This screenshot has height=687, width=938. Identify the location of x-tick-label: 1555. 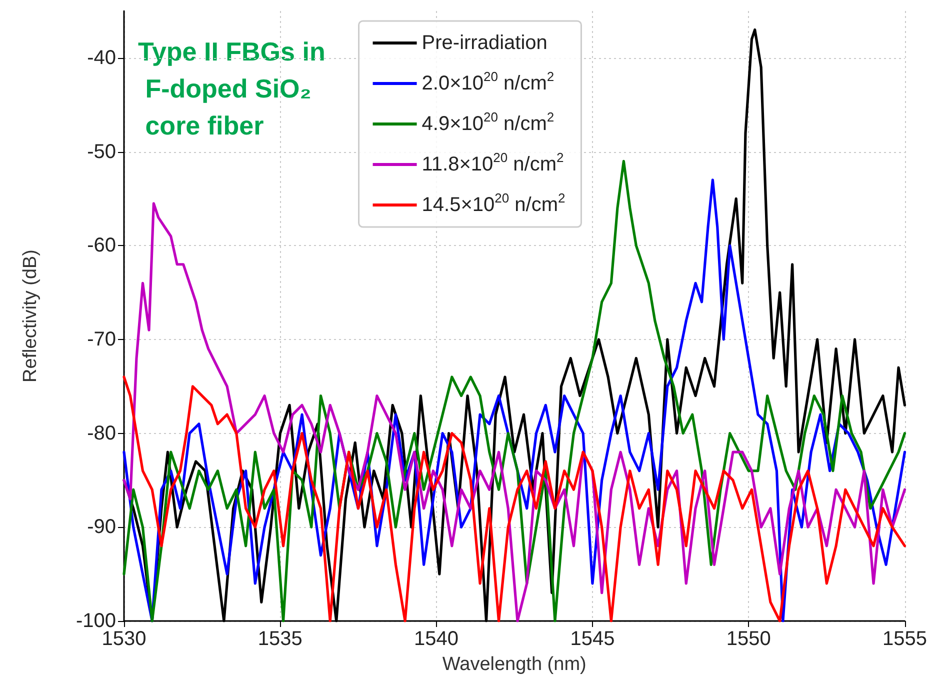
(905, 639).